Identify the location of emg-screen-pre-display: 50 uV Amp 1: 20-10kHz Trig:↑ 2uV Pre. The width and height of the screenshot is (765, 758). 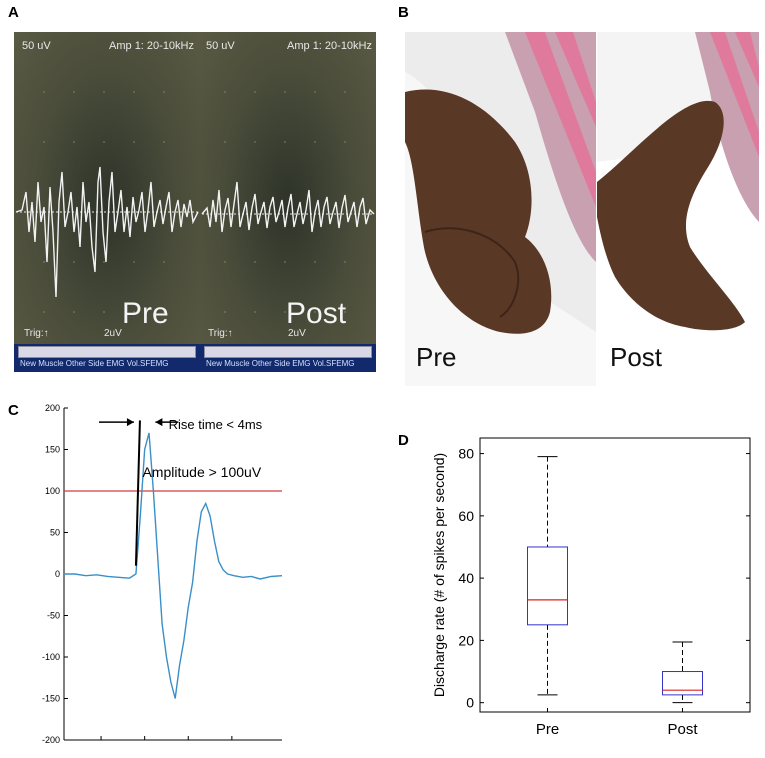
(107, 188).